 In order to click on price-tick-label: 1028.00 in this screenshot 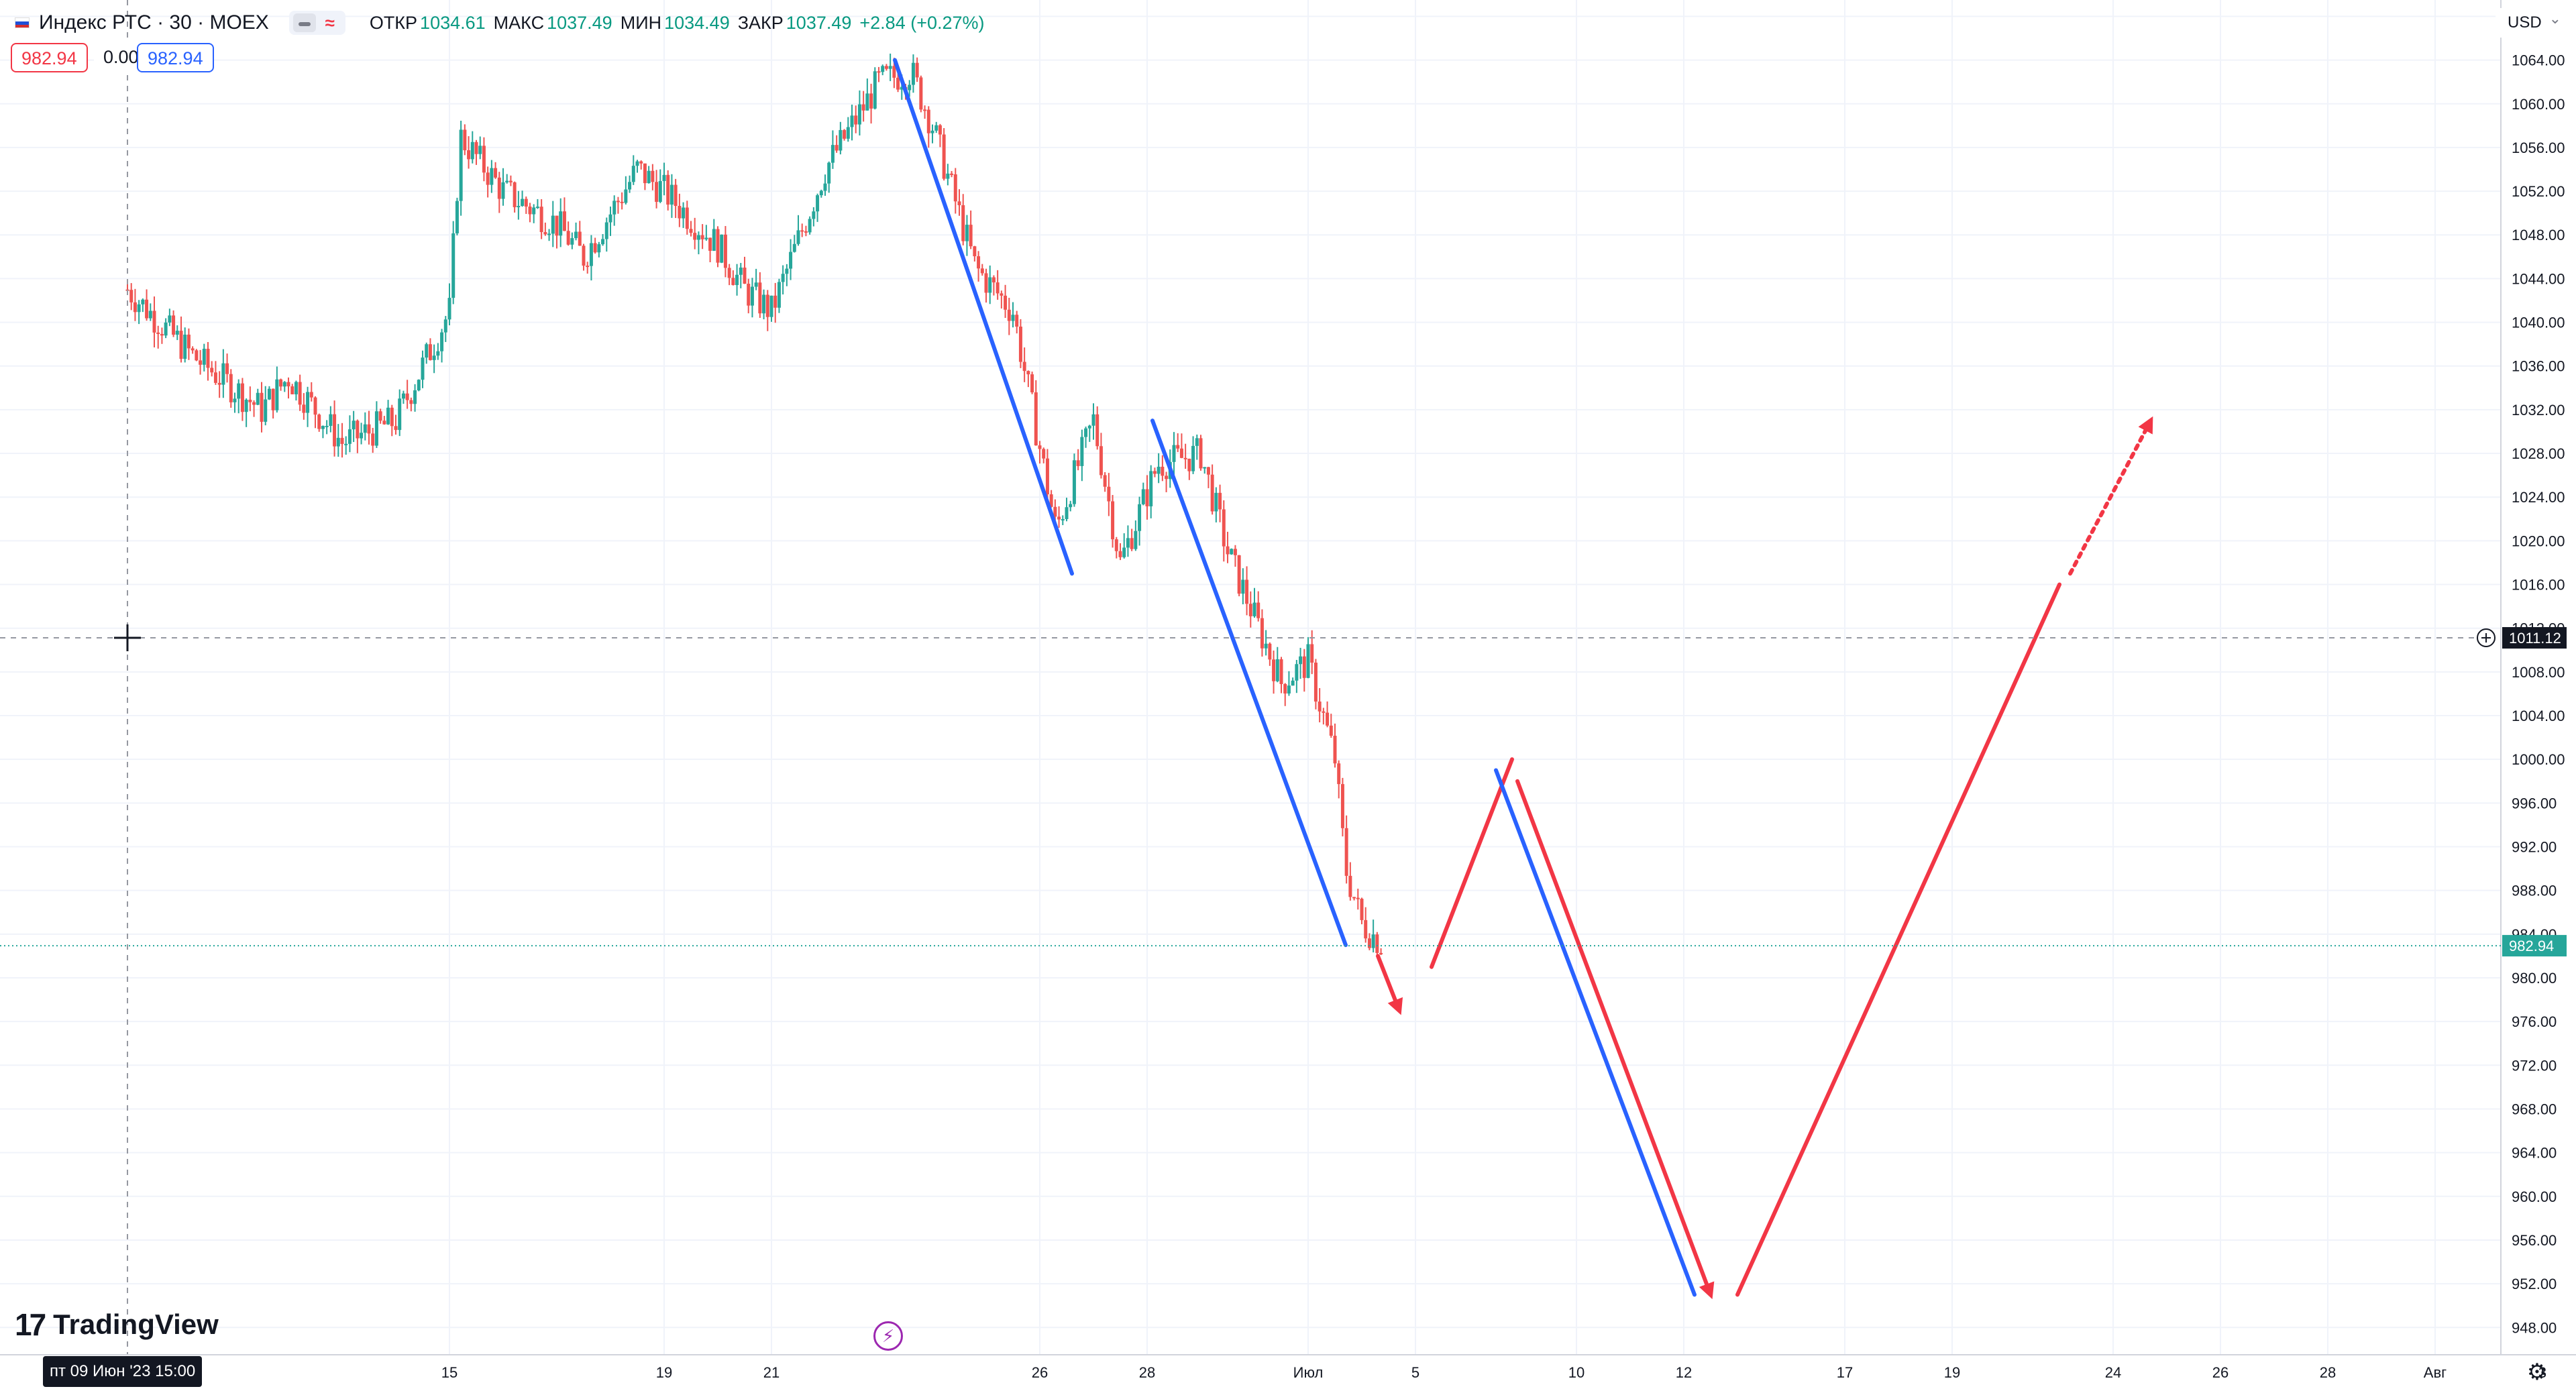, I will do `click(2538, 453)`.